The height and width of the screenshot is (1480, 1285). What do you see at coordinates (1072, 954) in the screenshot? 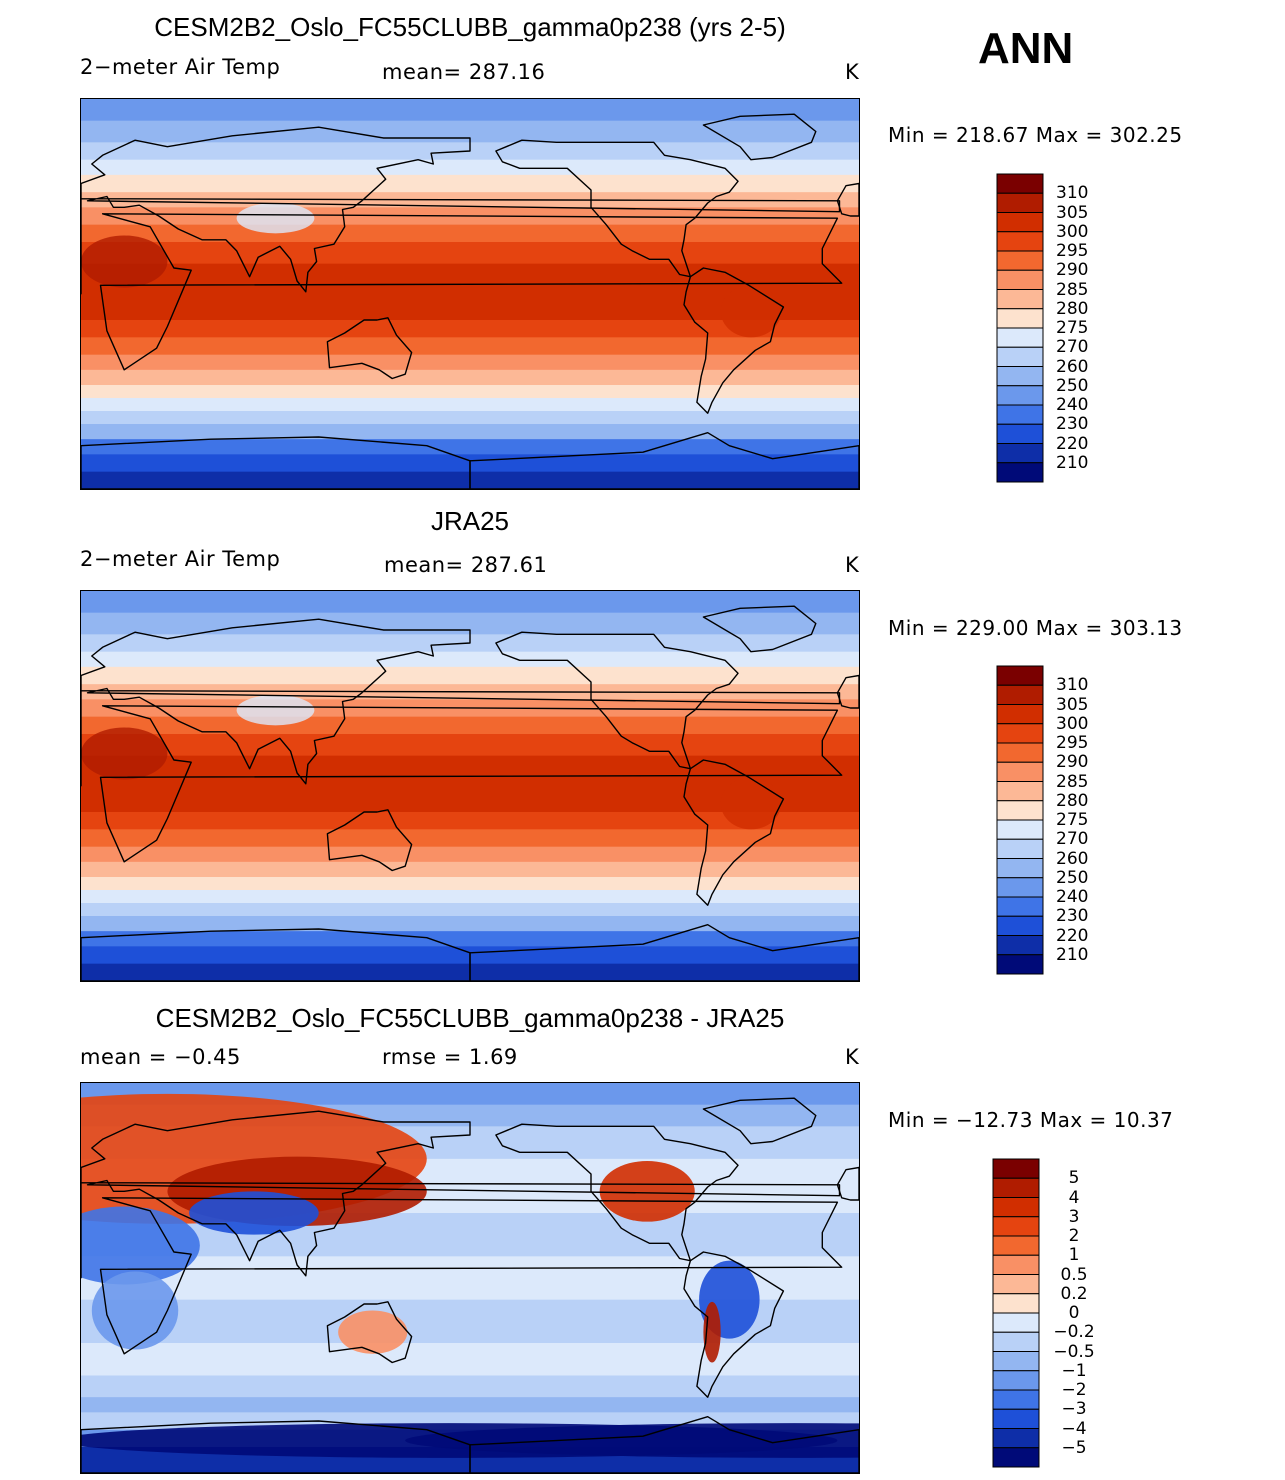
I see `colorbar-2-tick-label: 210` at bounding box center [1072, 954].